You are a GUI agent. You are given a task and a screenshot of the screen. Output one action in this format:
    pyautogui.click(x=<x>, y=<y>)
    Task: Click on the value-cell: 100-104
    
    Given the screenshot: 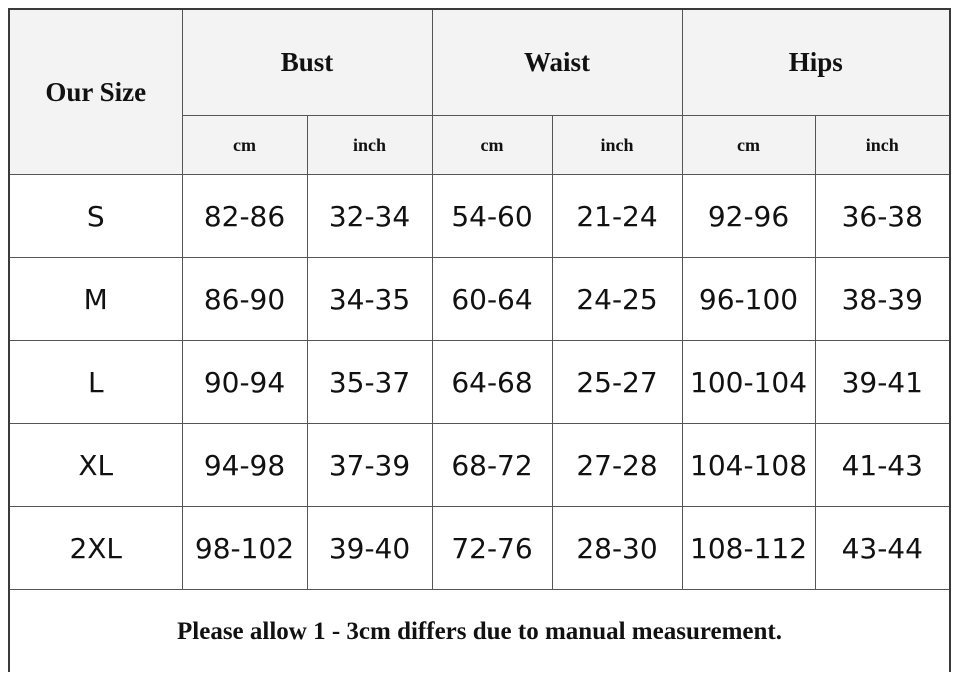 What is the action you would take?
    pyautogui.click(x=748, y=382)
    